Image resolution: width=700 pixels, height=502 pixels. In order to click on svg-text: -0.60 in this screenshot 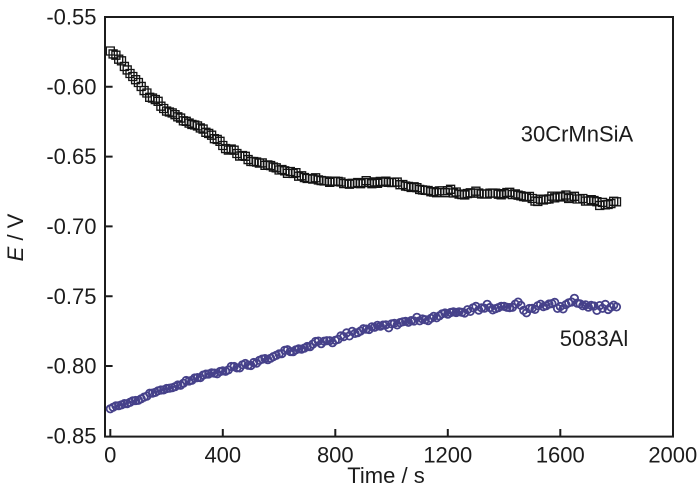, I will do `click(71, 86)`.